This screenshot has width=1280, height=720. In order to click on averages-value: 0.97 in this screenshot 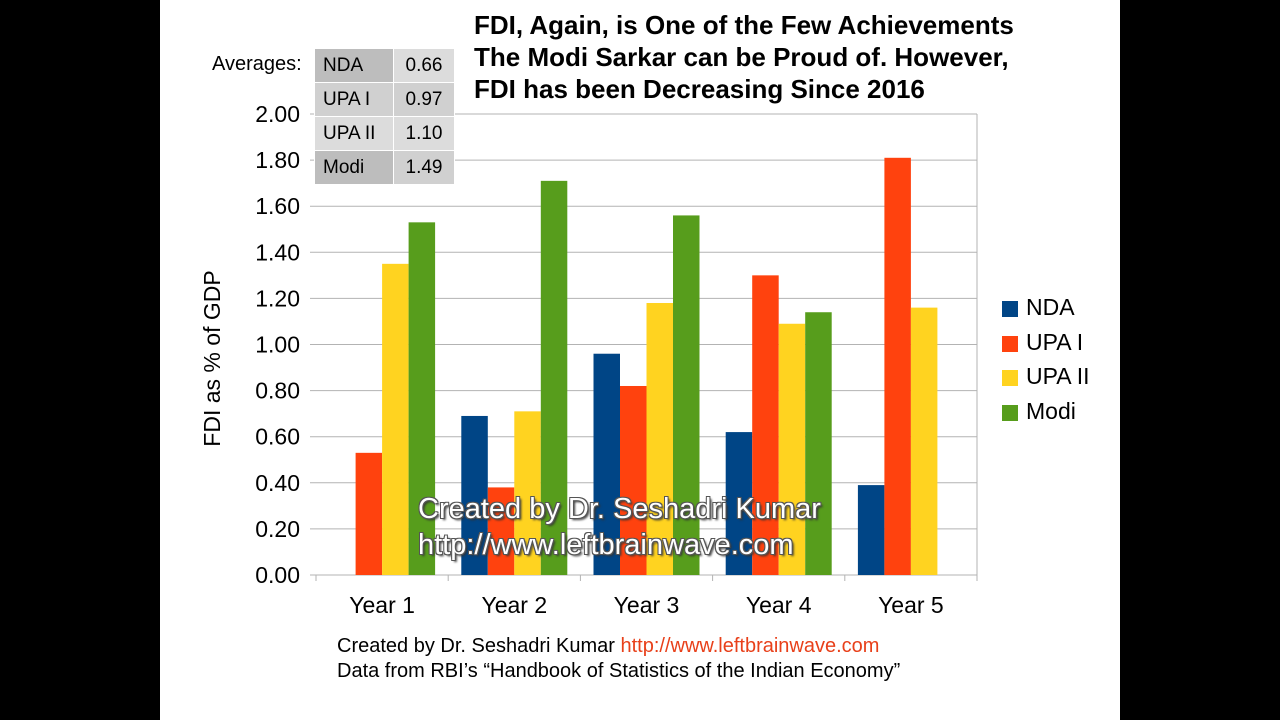, I will do `click(424, 99)`.